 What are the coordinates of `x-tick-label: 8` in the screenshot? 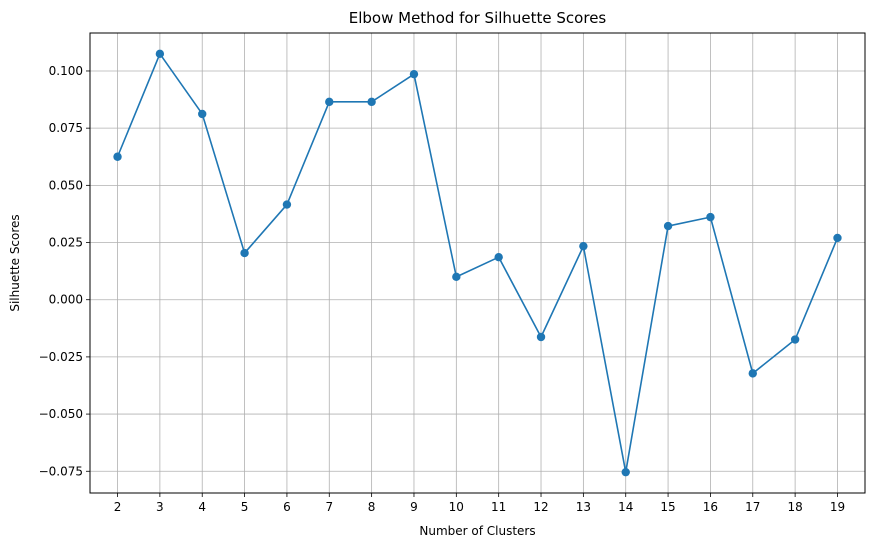 It's located at (372, 507).